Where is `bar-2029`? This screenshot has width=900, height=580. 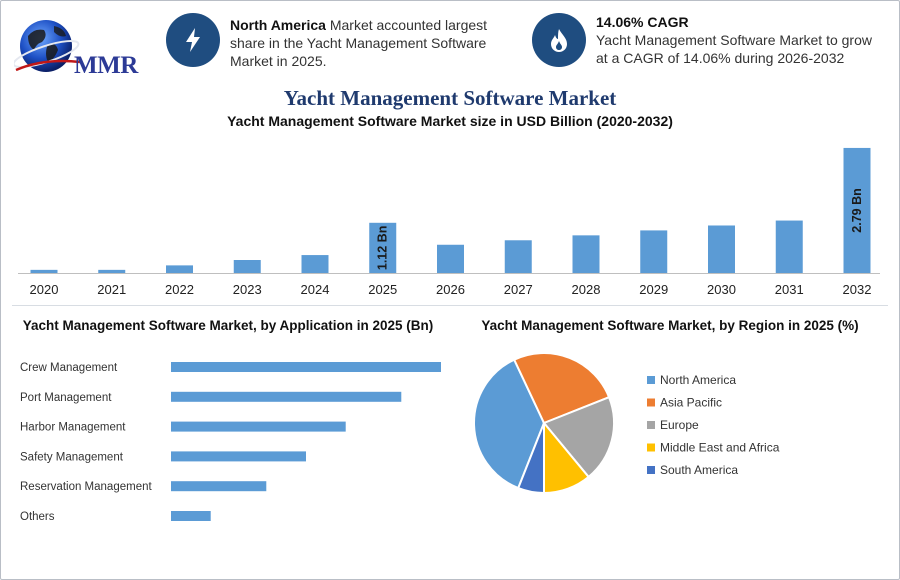
bar-2029 is located at coordinates (654, 251).